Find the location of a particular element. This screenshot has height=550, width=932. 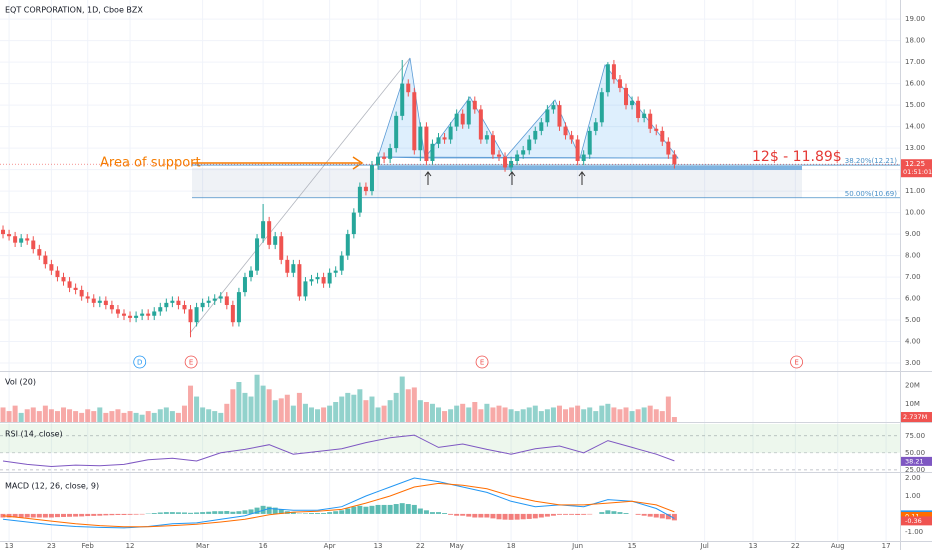

x-tick-label: Jul is located at coordinates (704, 546).